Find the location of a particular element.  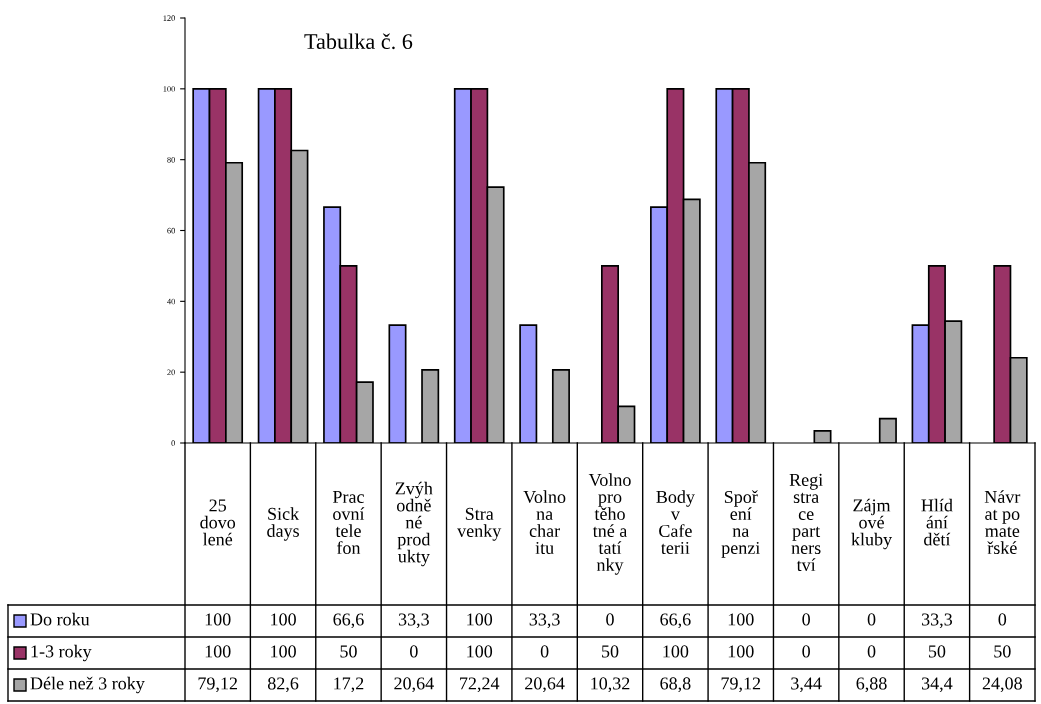

data-label: 68,8 is located at coordinates (675, 685).